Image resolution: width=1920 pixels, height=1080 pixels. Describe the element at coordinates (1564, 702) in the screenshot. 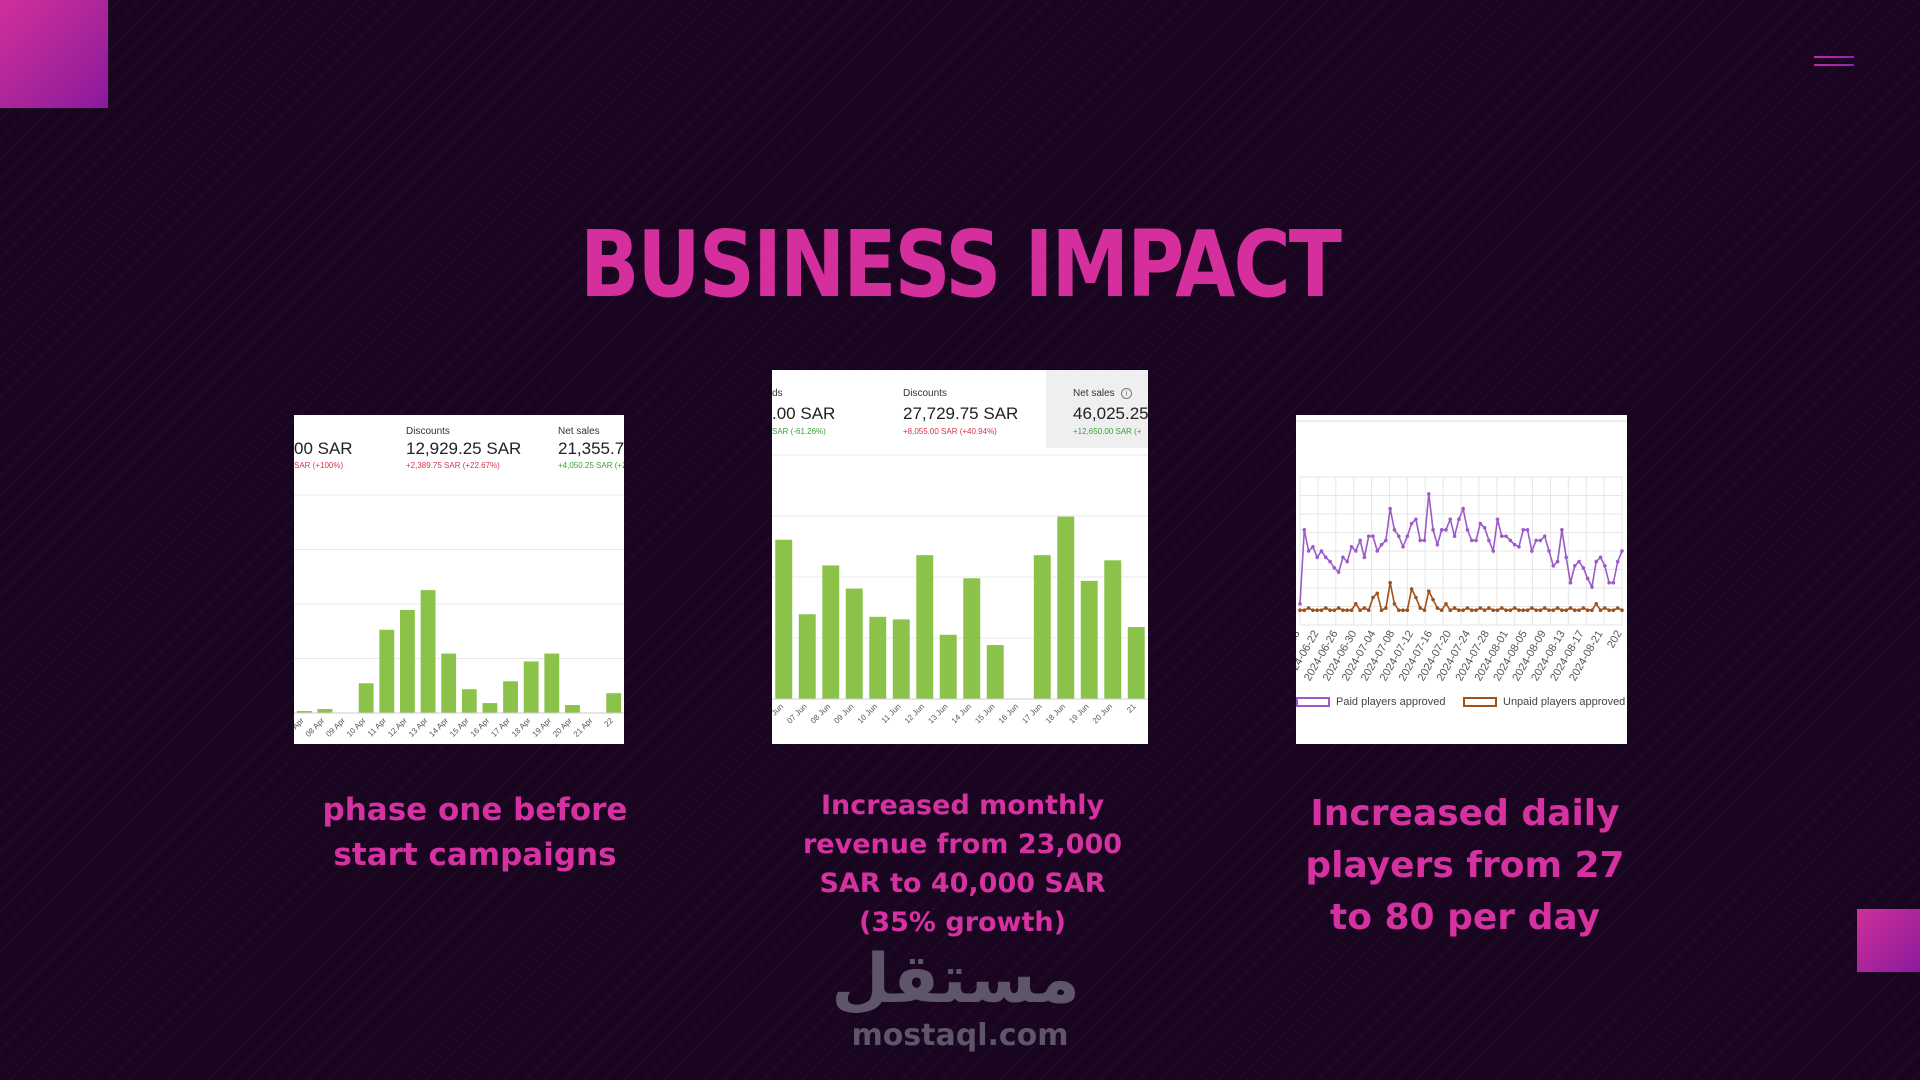

I see `legend-unpaid: Unpaid players approved` at that location.